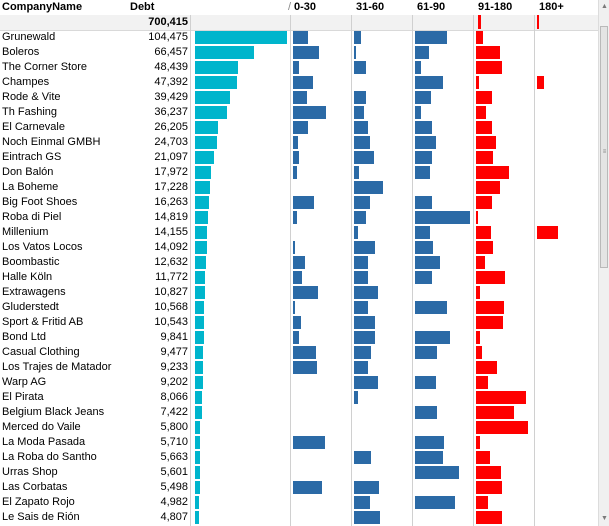 This screenshot has height=526, width=609. I want to click on table-row: Los Vatos Locos 14,092, so click(299, 247).